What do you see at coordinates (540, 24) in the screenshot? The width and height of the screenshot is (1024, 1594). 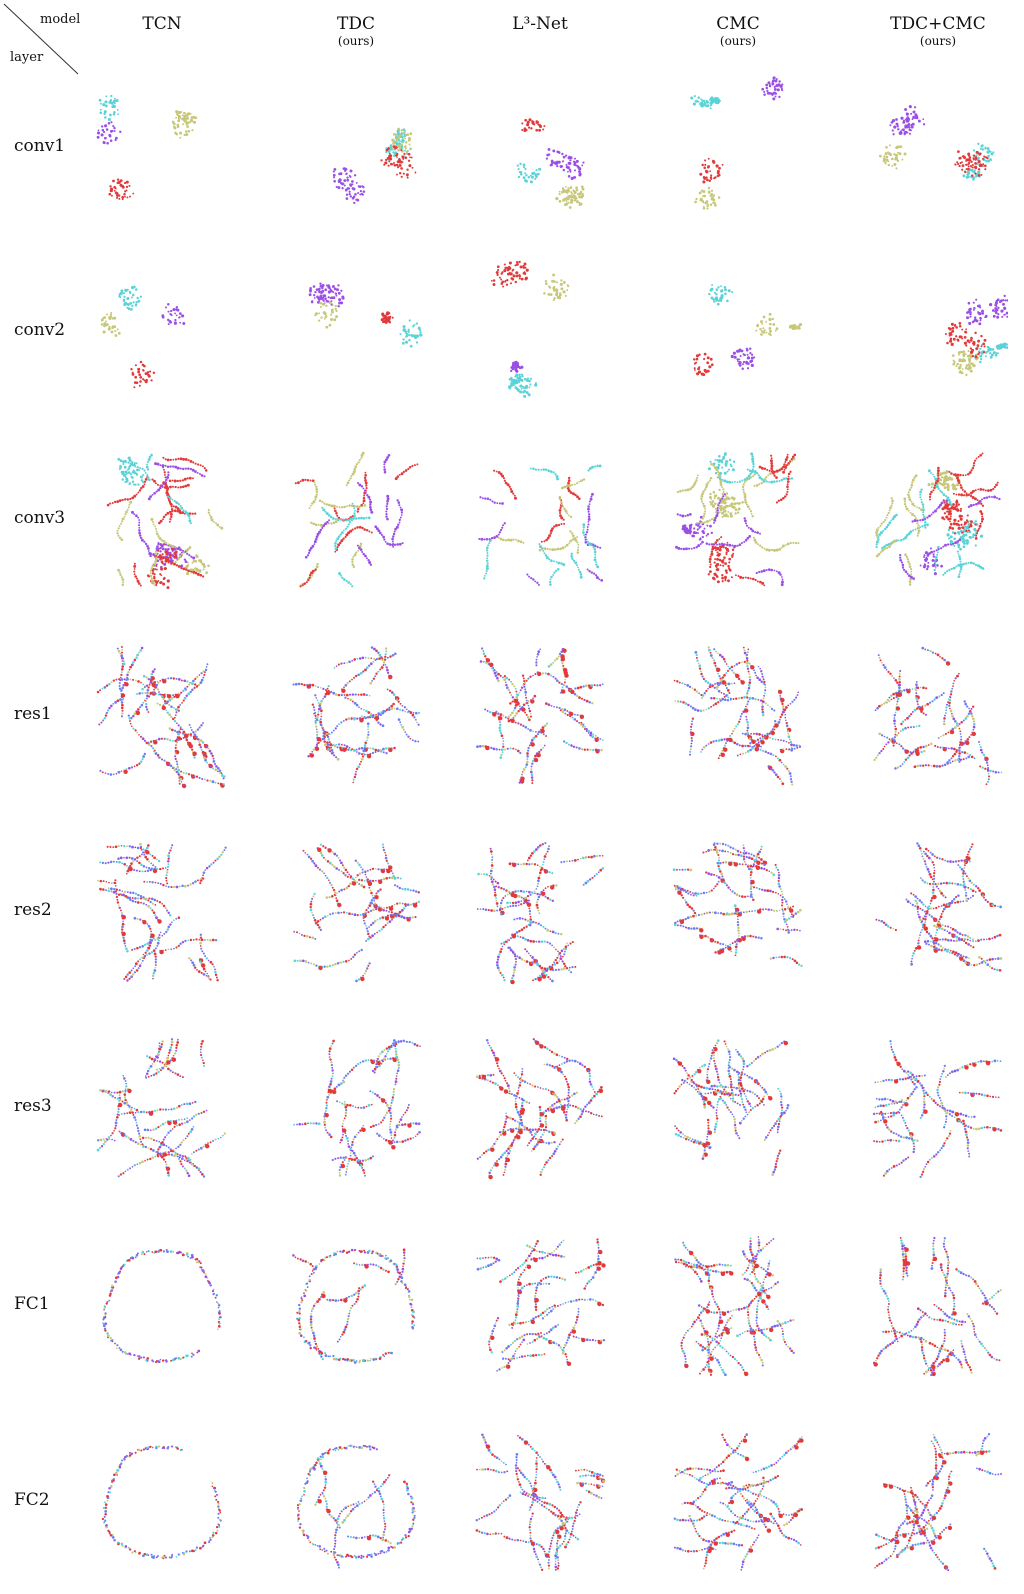 I see `column-header: L³-Net` at bounding box center [540, 24].